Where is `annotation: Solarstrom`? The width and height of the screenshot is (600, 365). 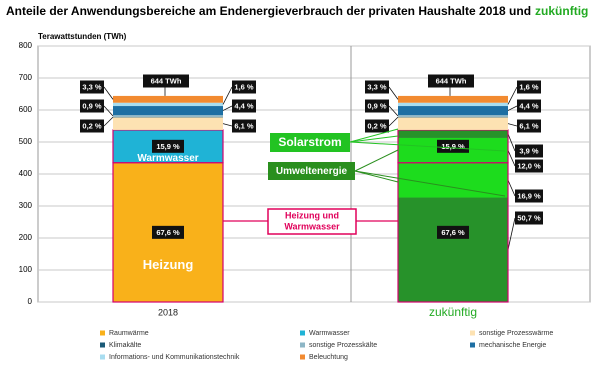 annotation: Solarstrom is located at coordinates (309, 142).